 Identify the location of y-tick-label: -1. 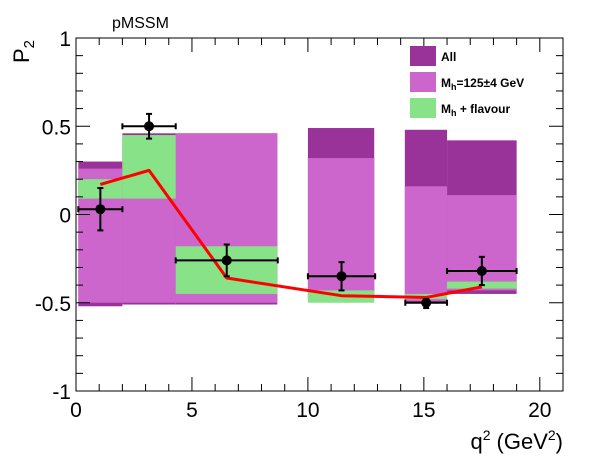
(61, 392).